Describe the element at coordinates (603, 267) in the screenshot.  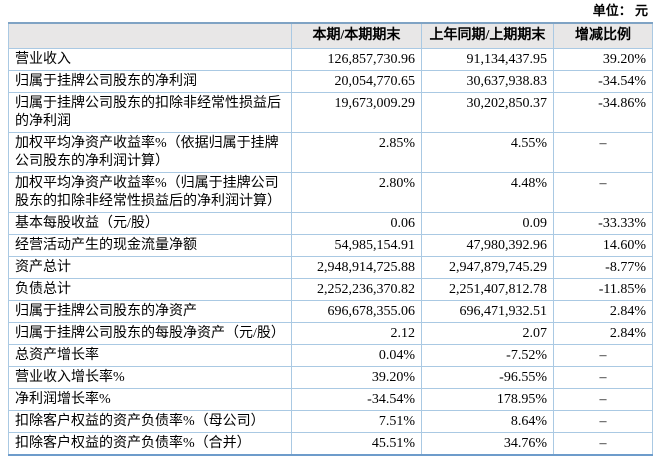
I see `change-ratio-value: -8.77%` at that location.